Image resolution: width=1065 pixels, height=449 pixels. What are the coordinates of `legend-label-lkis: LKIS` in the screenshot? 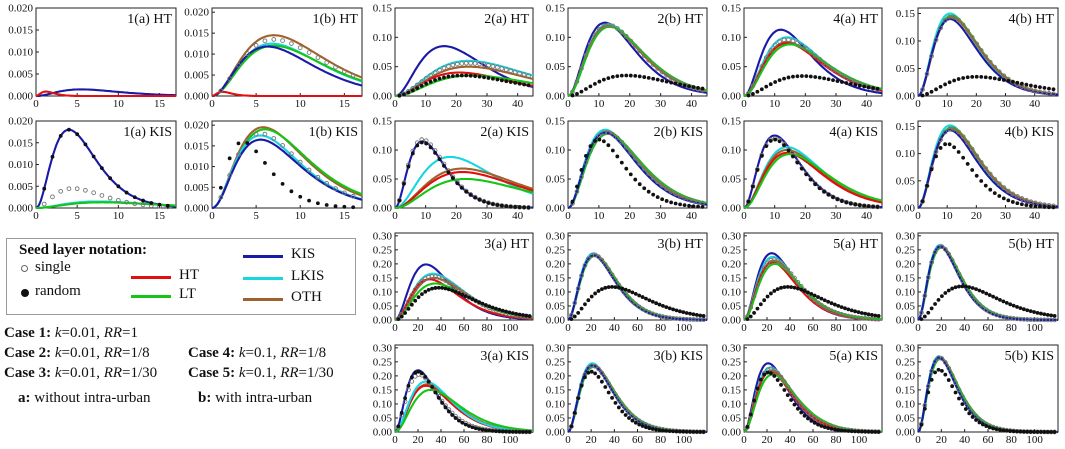 It's located at (308, 276).